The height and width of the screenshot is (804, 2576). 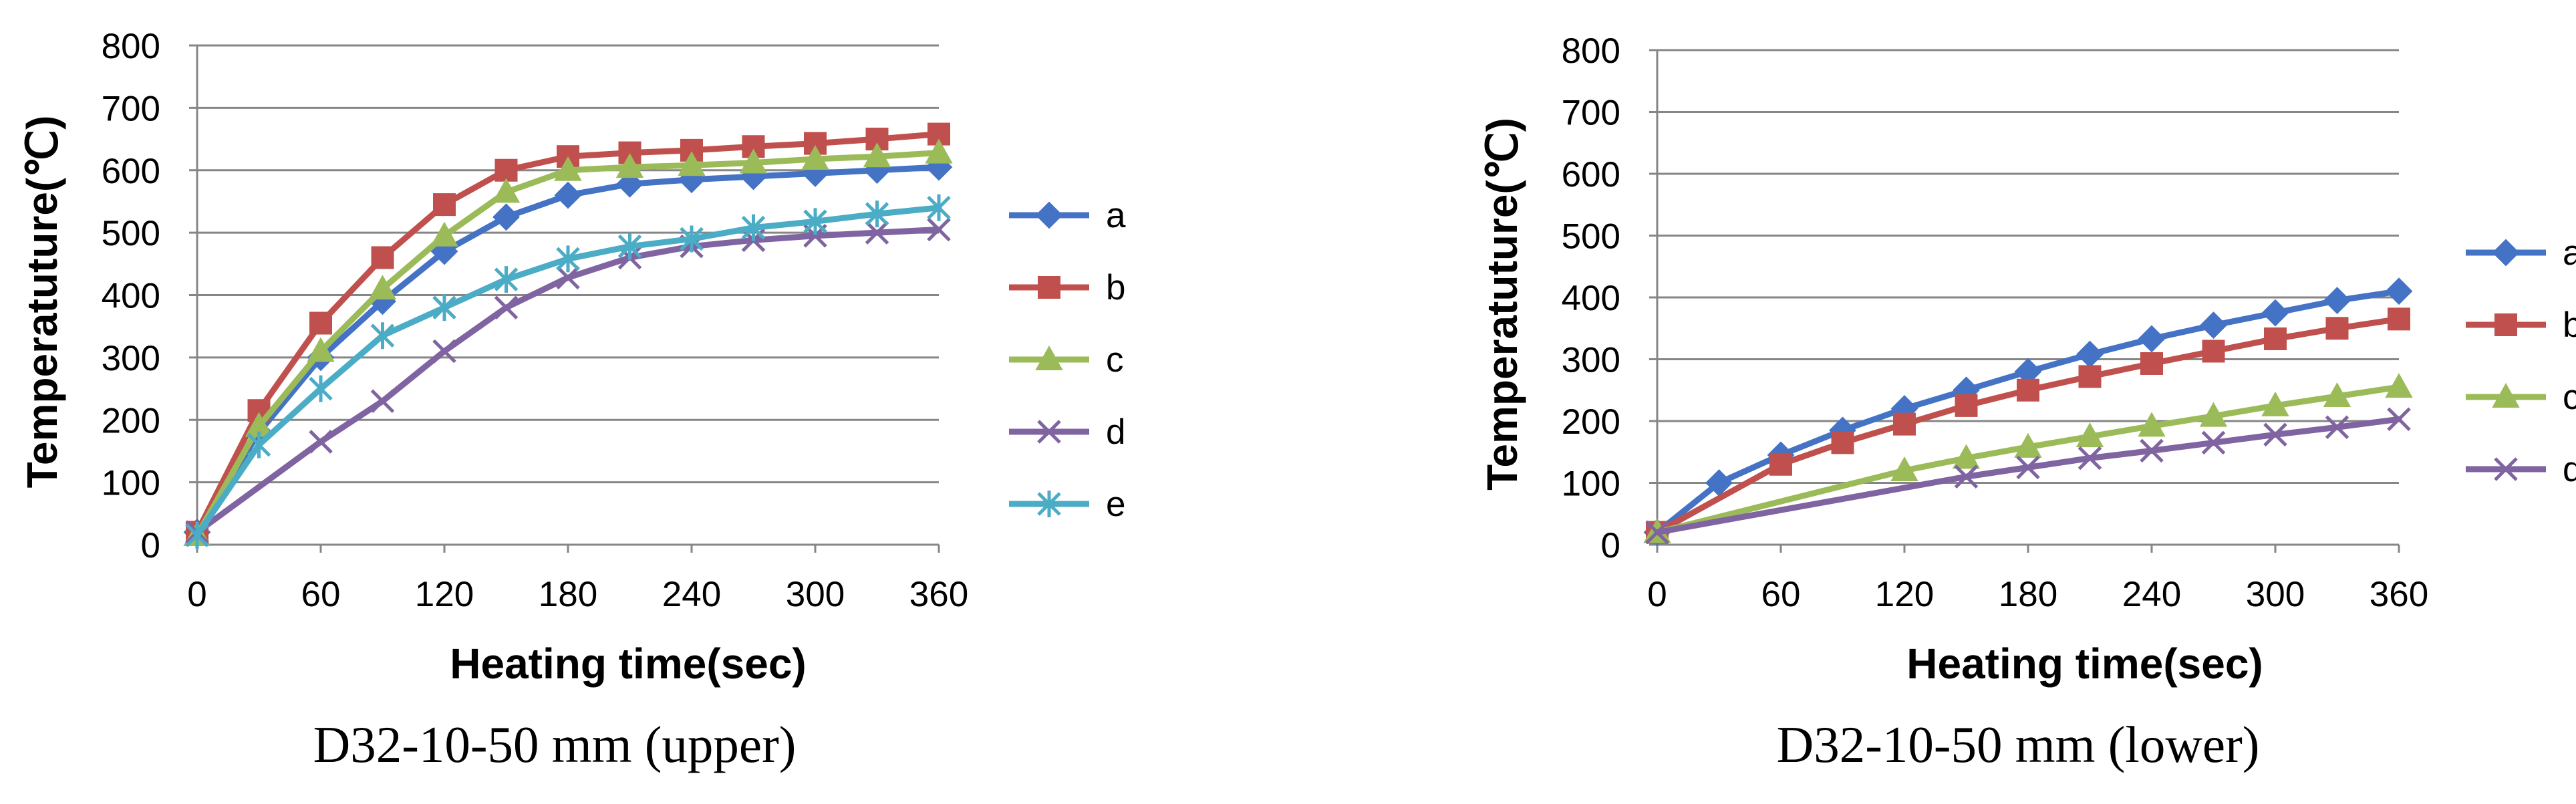 I want to click on series-line-a, so click(x=2028, y=411).